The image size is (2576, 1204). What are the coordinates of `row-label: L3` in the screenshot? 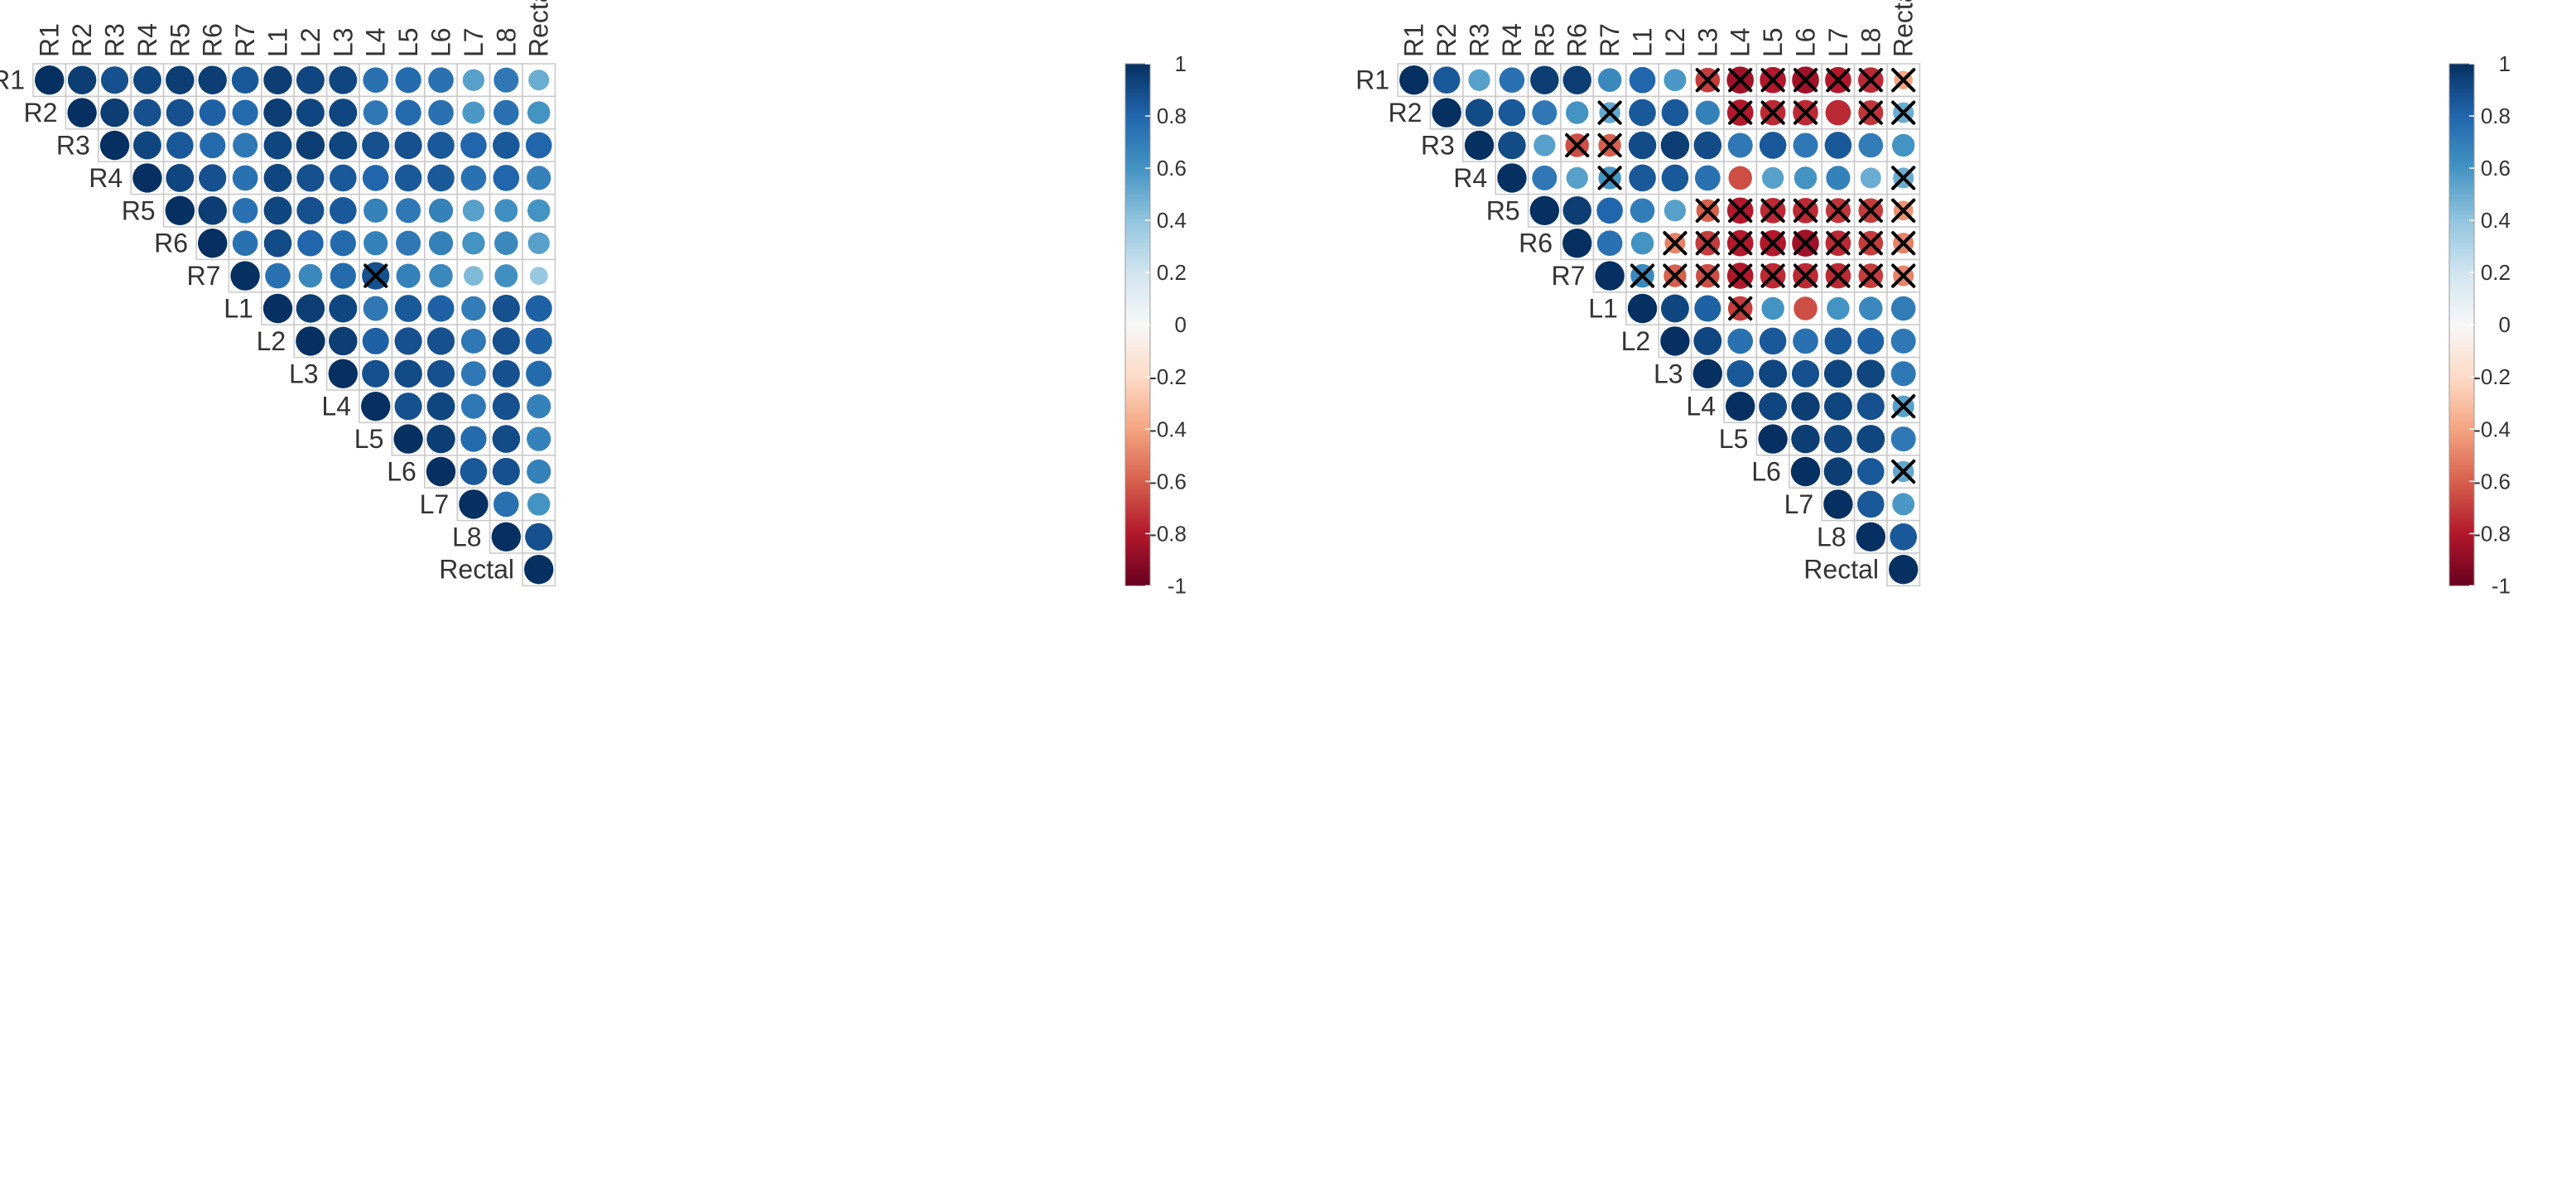 It's located at (1668, 374).